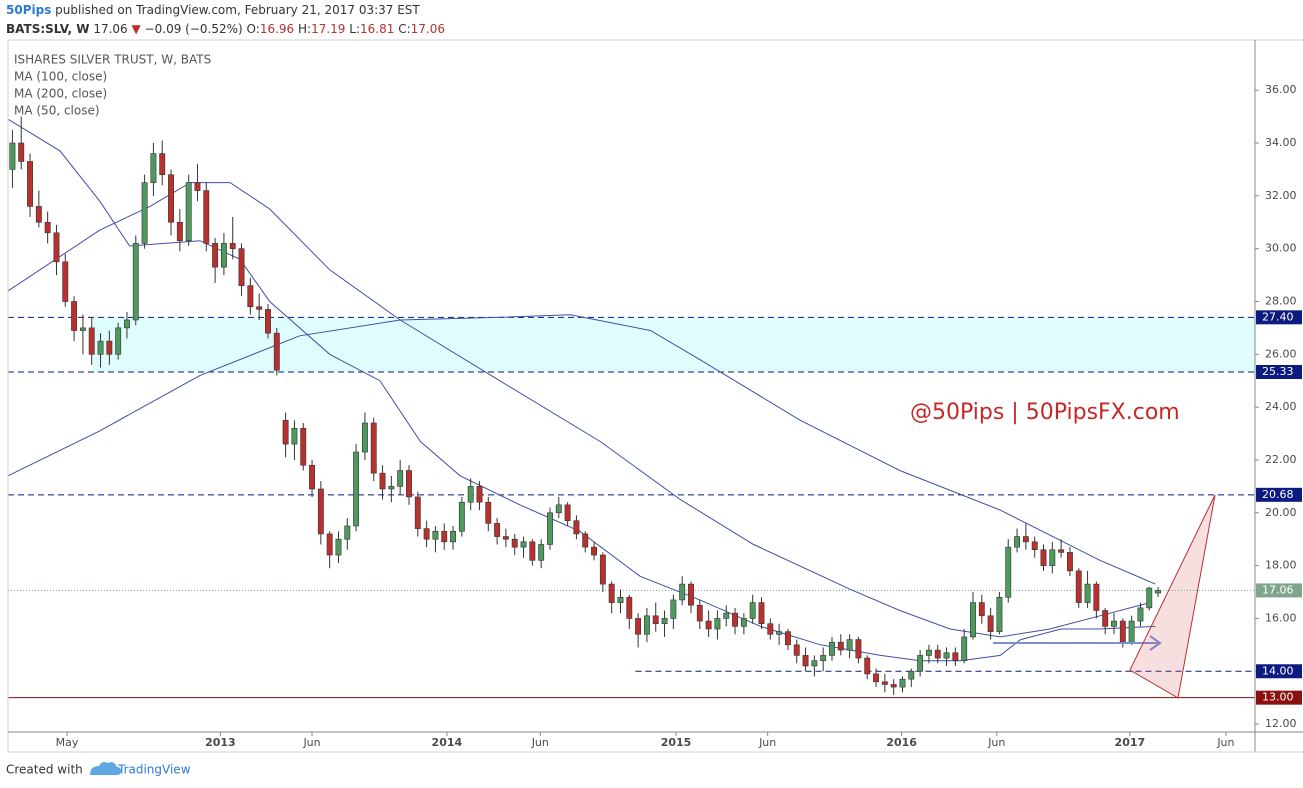 The width and height of the screenshot is (1303, 788). Describe the element at coordinates (110, 29) in the screenshot. I see `last-price: 17.06` at that location.